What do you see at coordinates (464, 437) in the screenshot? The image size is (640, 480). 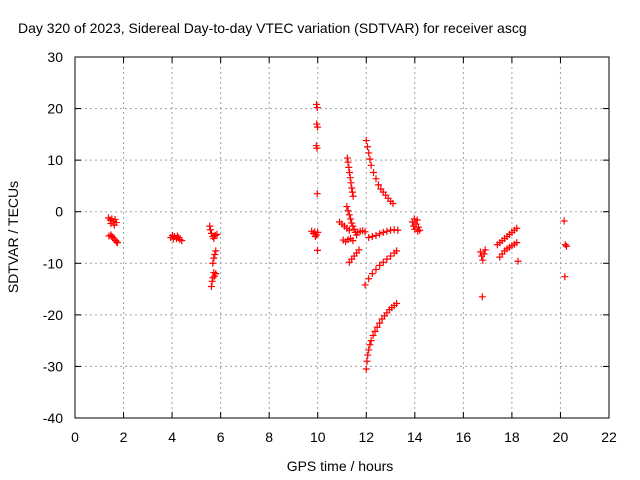 I see `x-tick-label: 16` at bounding box center [464, 437].